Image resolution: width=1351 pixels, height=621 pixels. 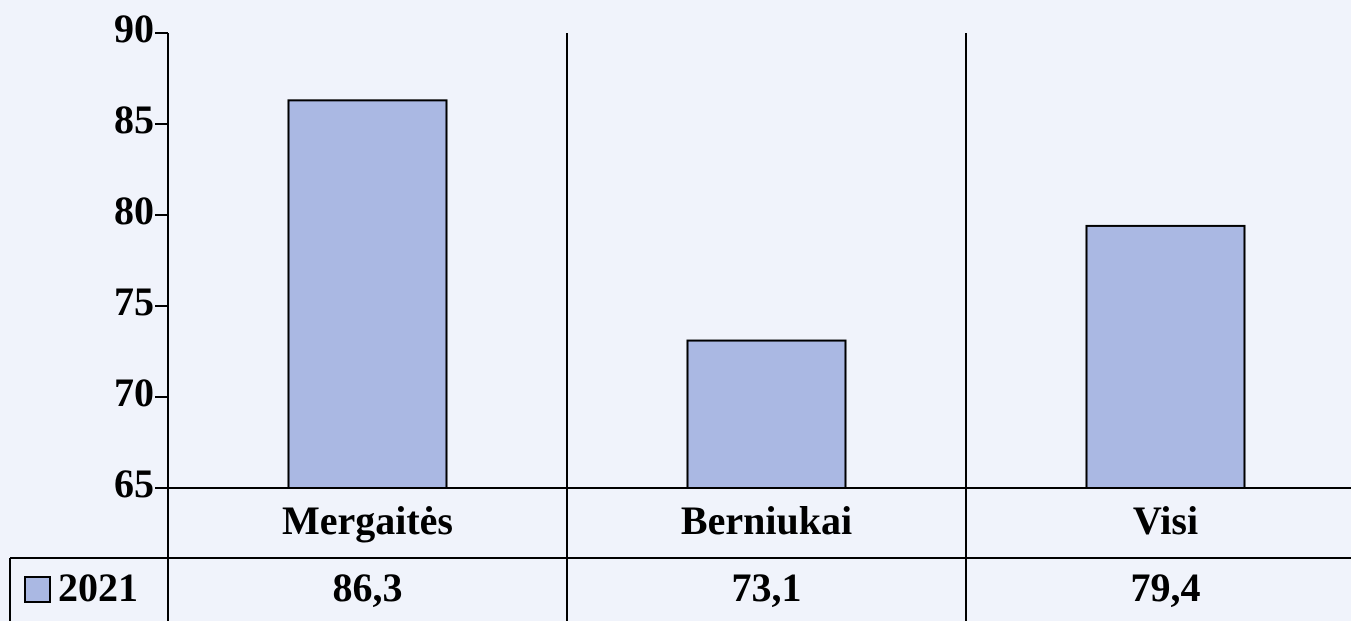 What do you see at coordinates (37, 589) in the screenshot?
I see `legend-swatch` at bounding box center [37, 589].